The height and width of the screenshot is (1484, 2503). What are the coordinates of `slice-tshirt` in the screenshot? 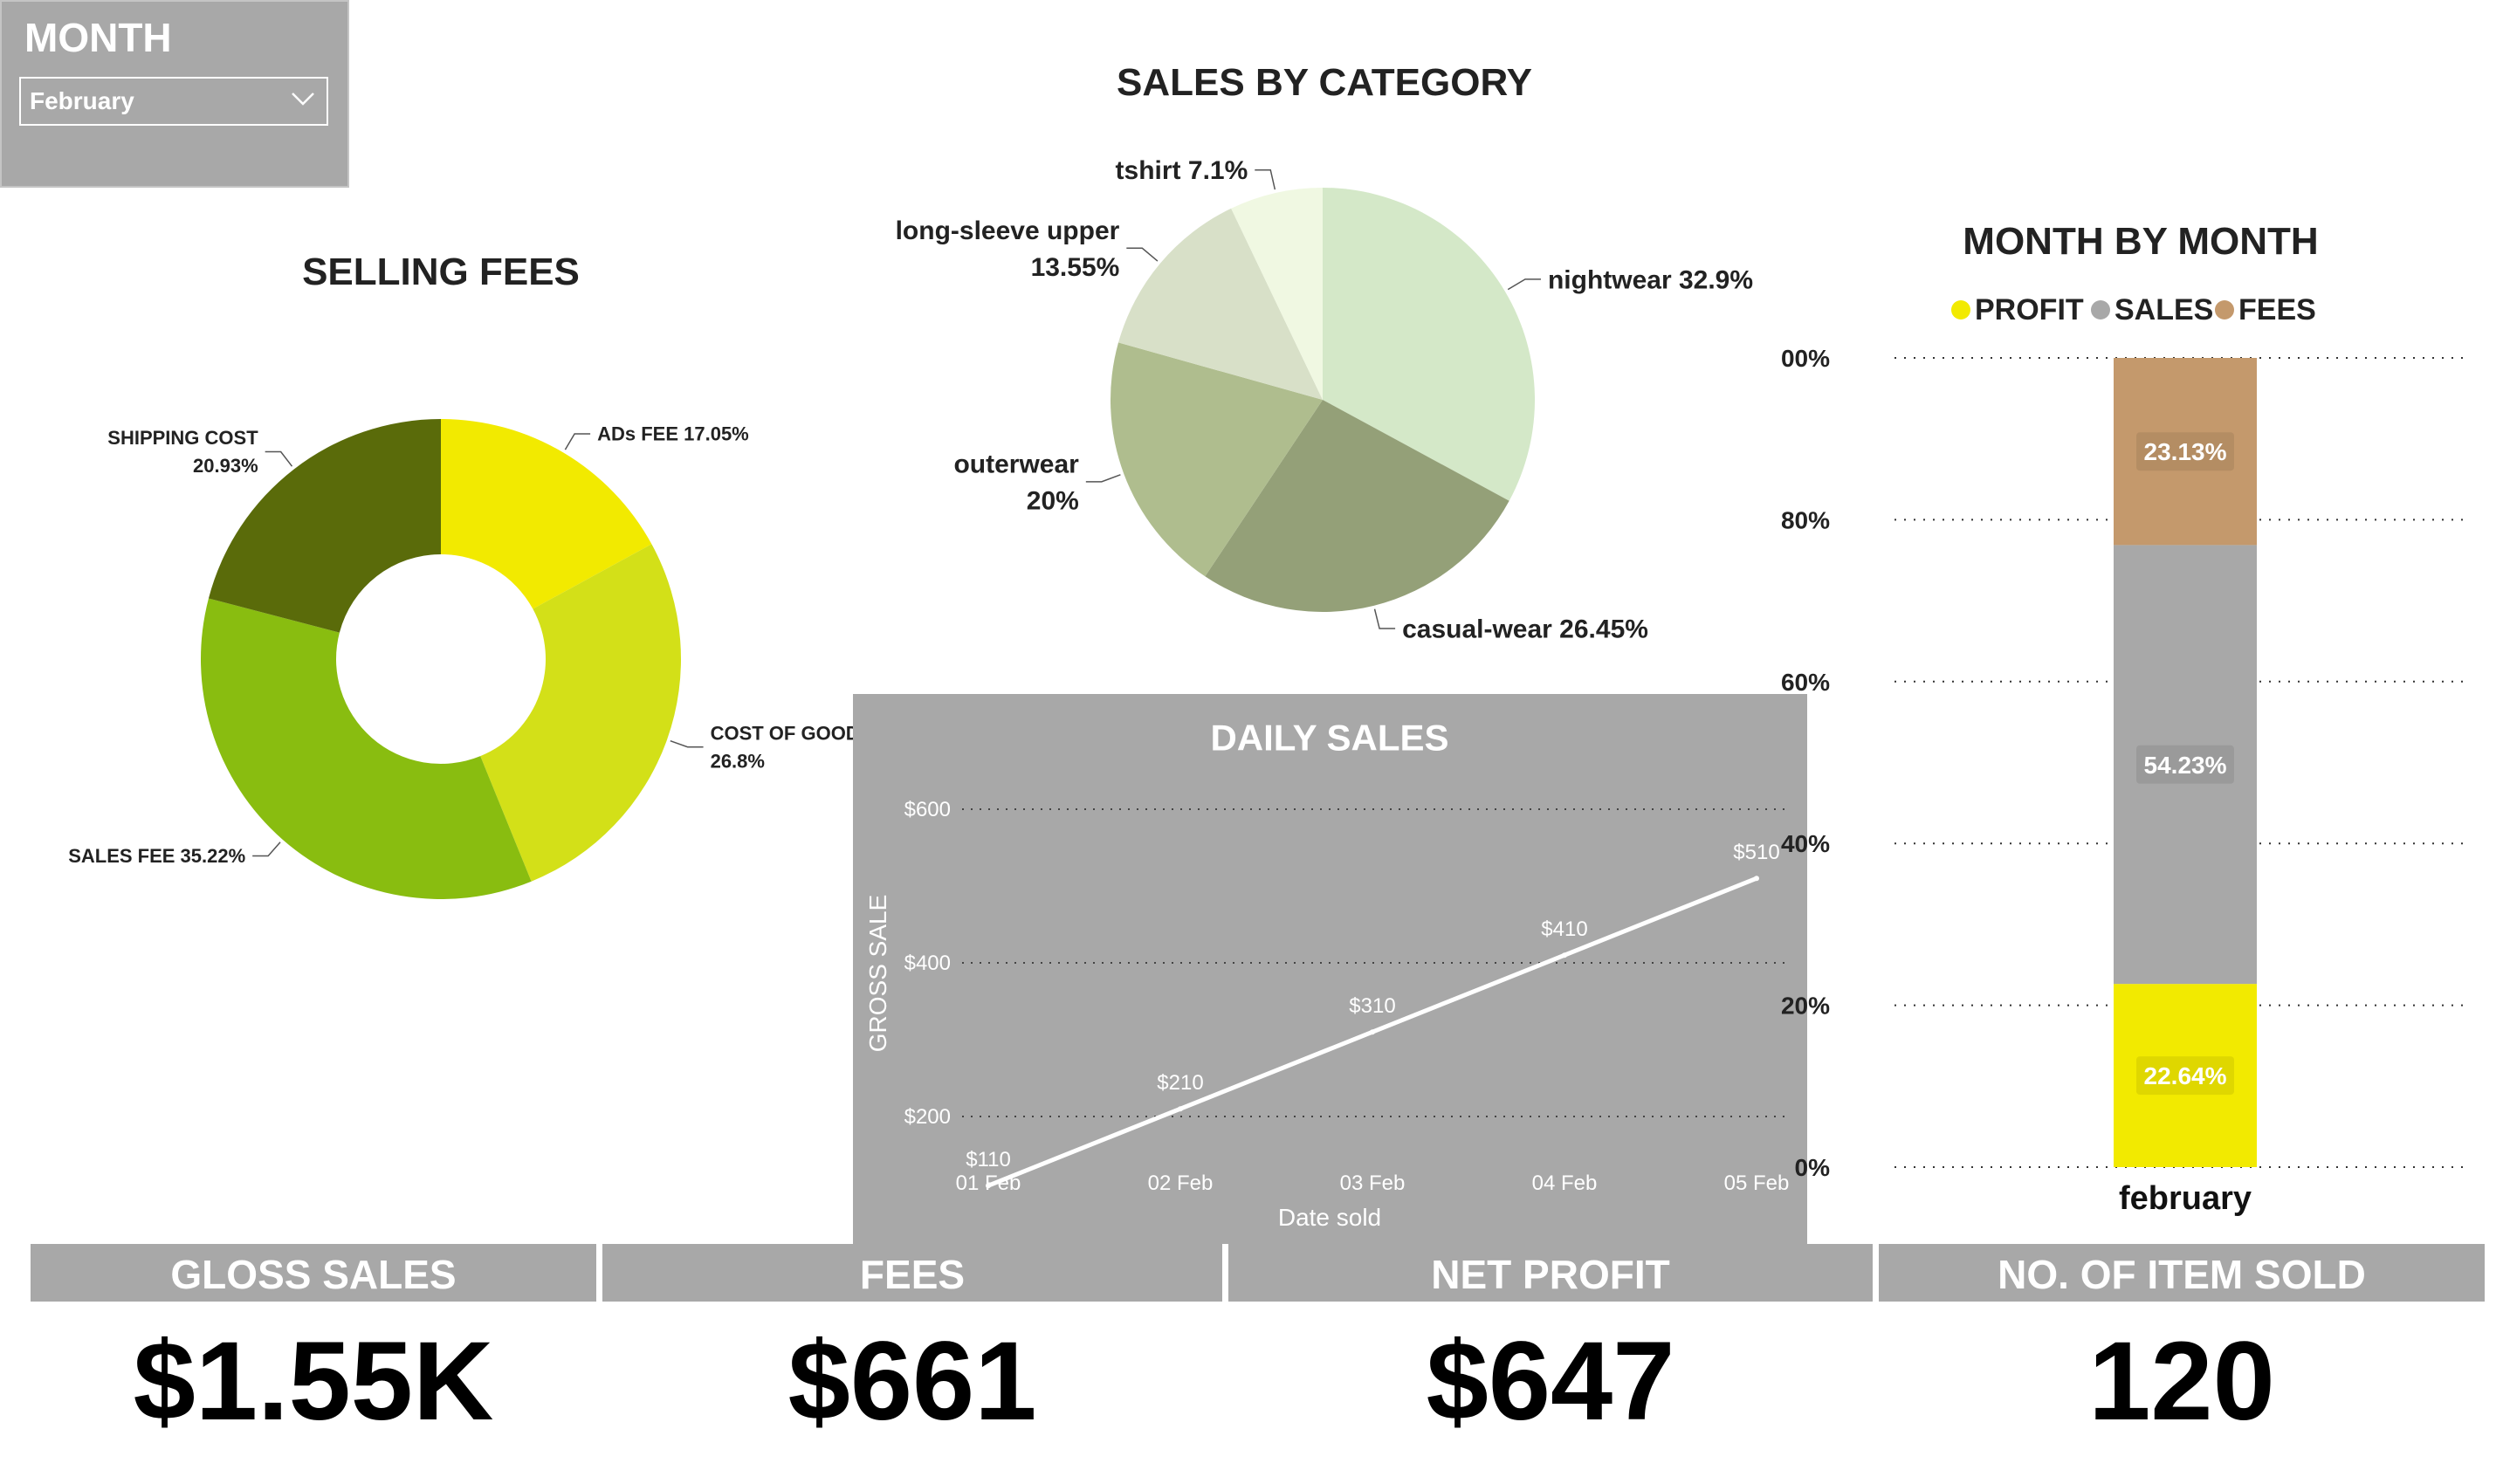 It's located at (1277, 294).